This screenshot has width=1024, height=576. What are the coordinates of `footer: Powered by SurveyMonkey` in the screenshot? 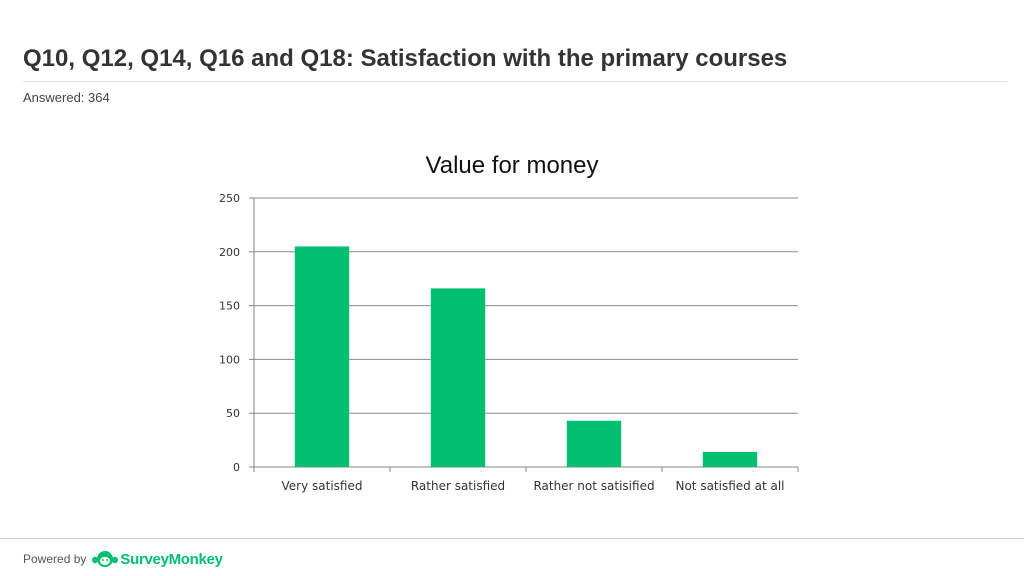 It's located at (123, 559).